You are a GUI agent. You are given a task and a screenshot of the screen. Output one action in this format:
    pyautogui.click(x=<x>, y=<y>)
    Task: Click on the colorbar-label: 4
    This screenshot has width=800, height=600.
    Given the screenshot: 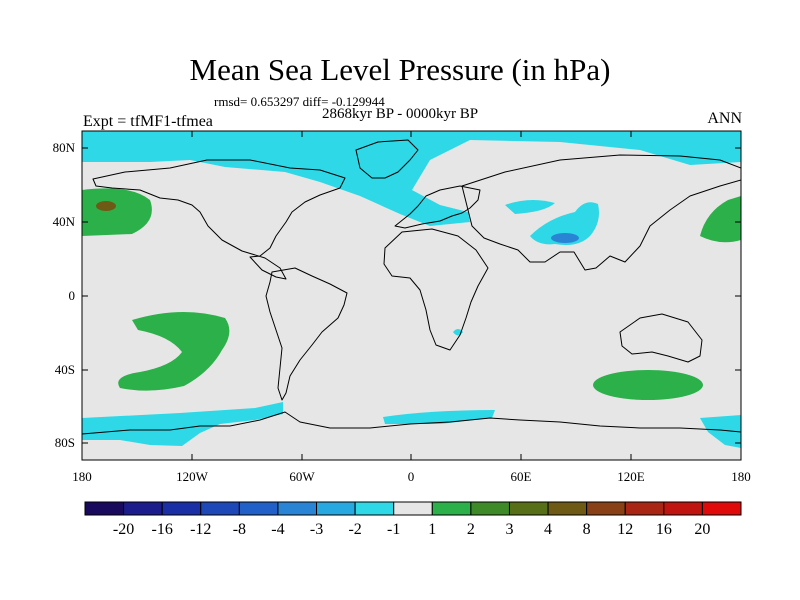 What is the action you would take?
    pyautogui.click(x=548, y=529)
    